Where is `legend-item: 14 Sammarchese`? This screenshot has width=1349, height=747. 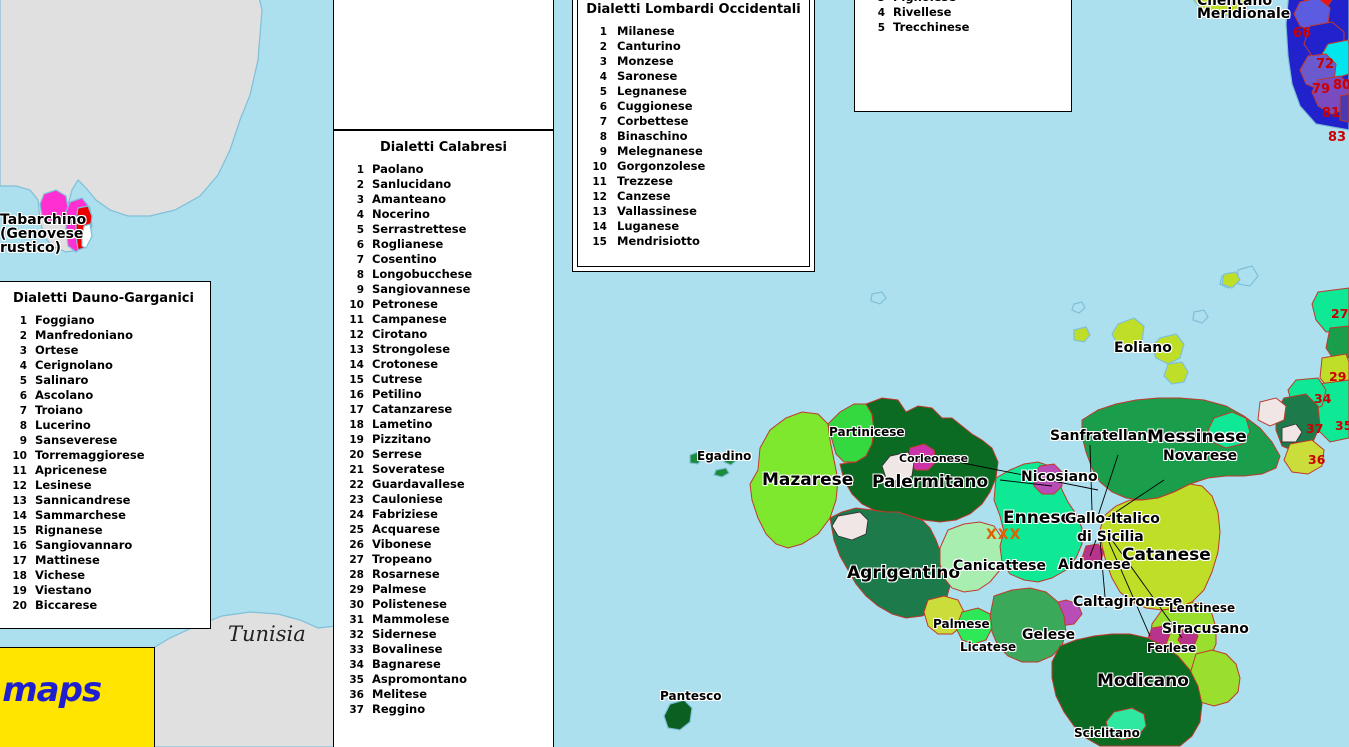
legend-item: 14 Sammarchese is located at coordinates (105, 515).